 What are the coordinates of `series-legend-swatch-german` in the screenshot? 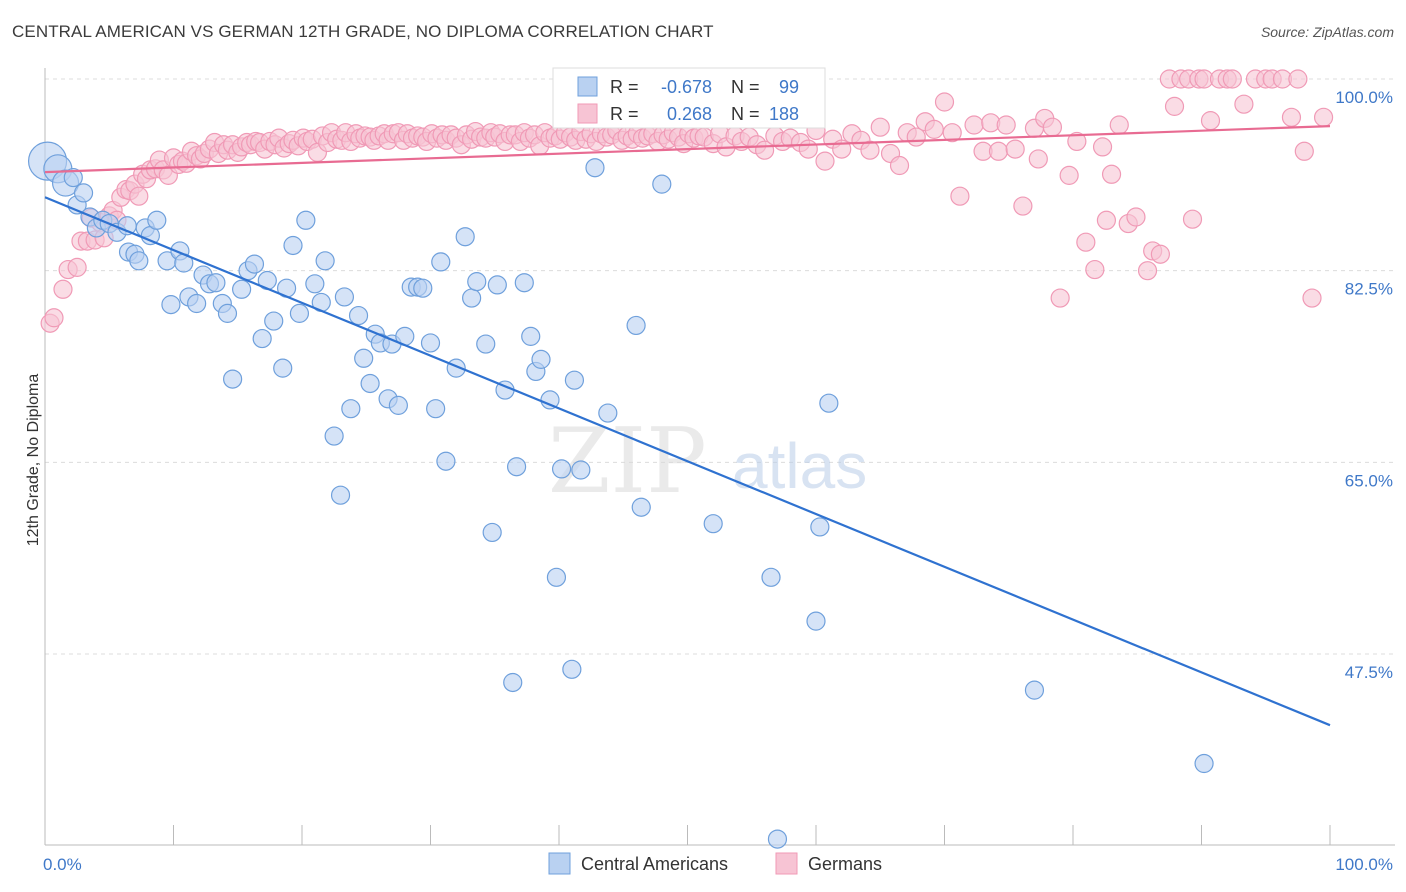 It's located at (786, 863).